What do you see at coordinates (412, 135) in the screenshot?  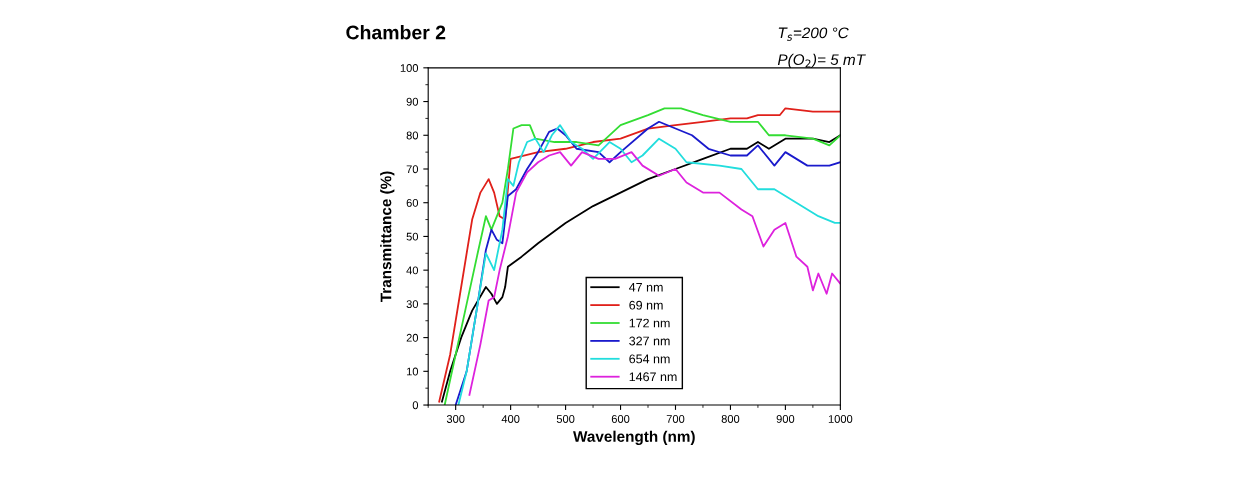 I see `y-tick-label: 80` at bounding box center [412, 135].